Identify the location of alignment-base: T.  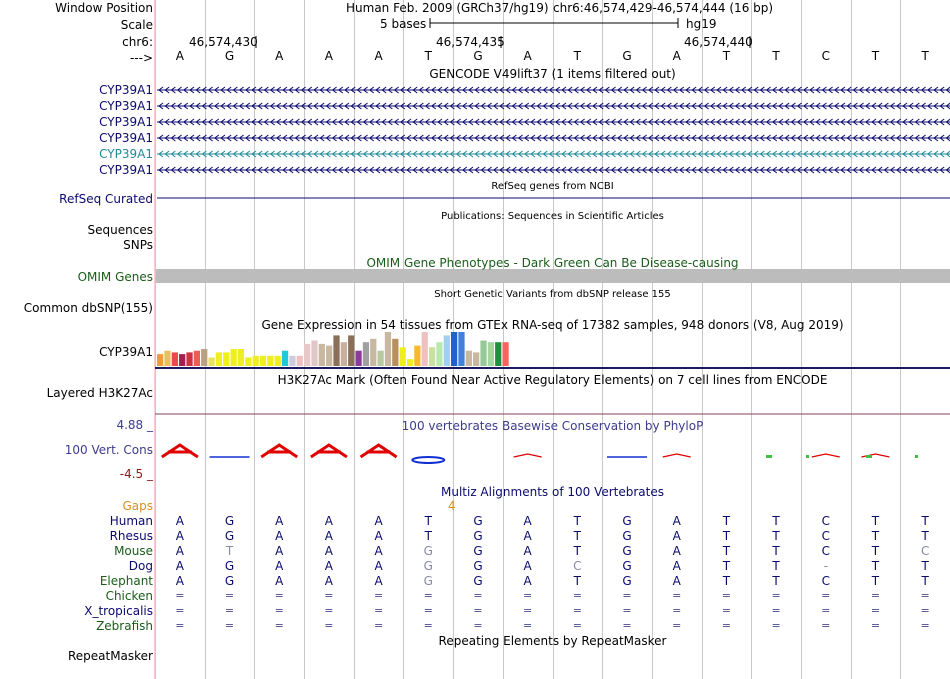
(577, 551).